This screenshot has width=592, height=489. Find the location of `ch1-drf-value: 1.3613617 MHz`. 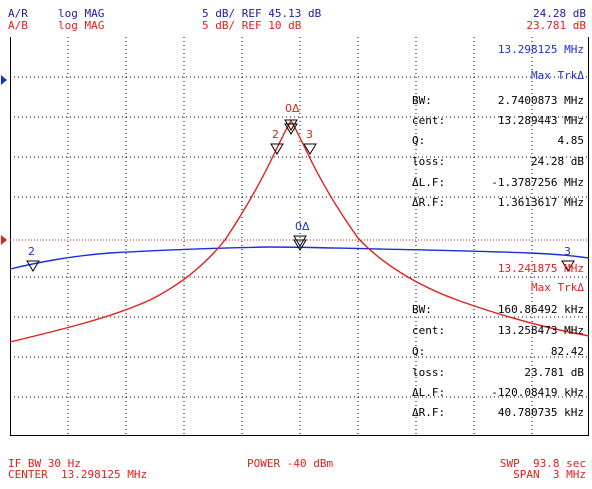

ch1-drf-value: 1.3613617 MHz is located at coordinates (540, 202).